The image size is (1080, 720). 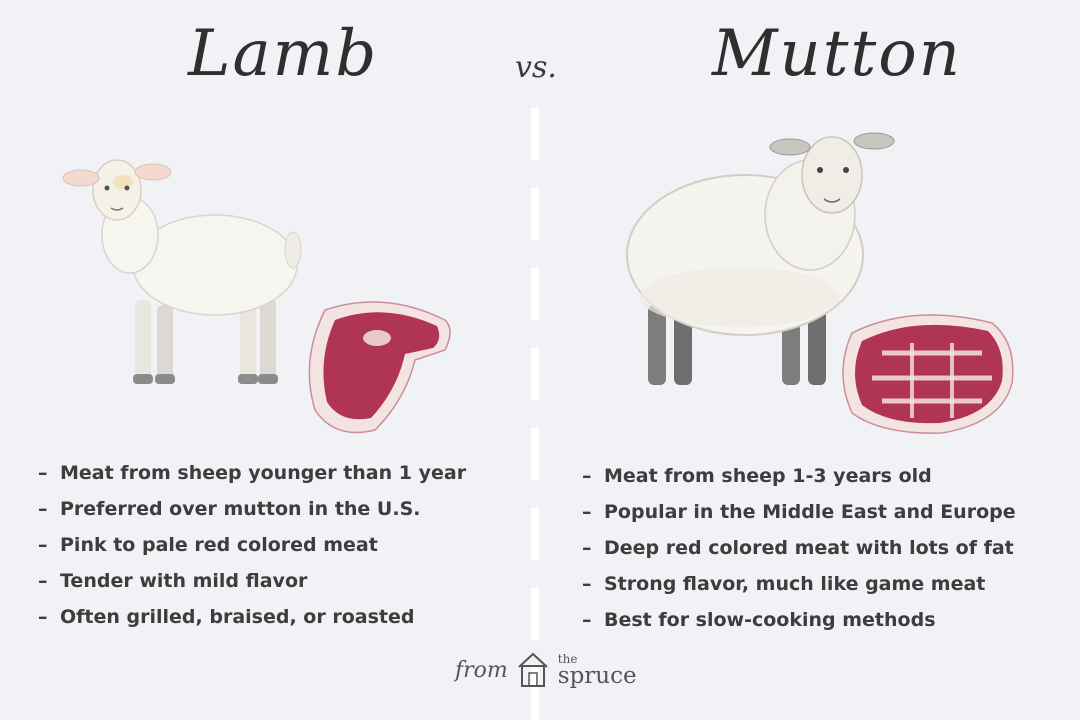 I want to click on lamb-ear-right, so click(x=153, y=172).